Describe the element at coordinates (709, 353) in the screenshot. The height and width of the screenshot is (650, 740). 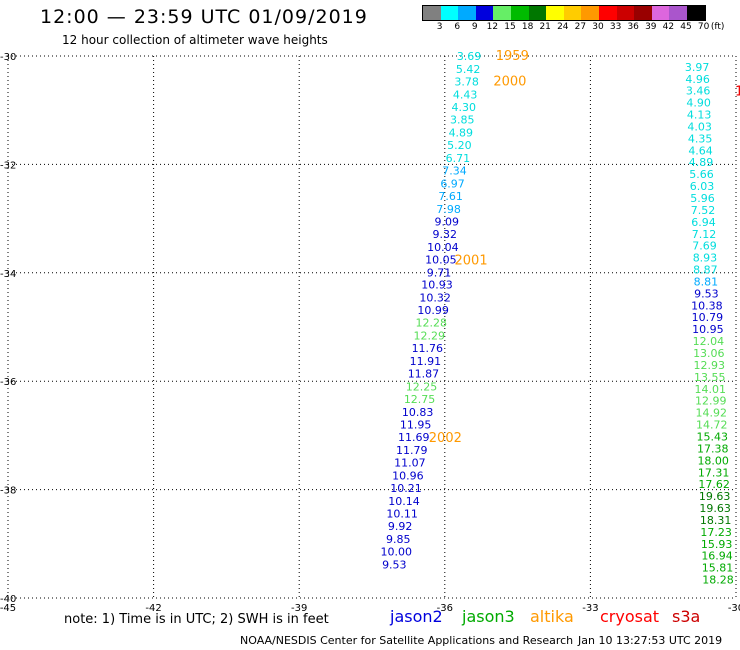
I see `track-right-swh-value: 13.06` at that location.